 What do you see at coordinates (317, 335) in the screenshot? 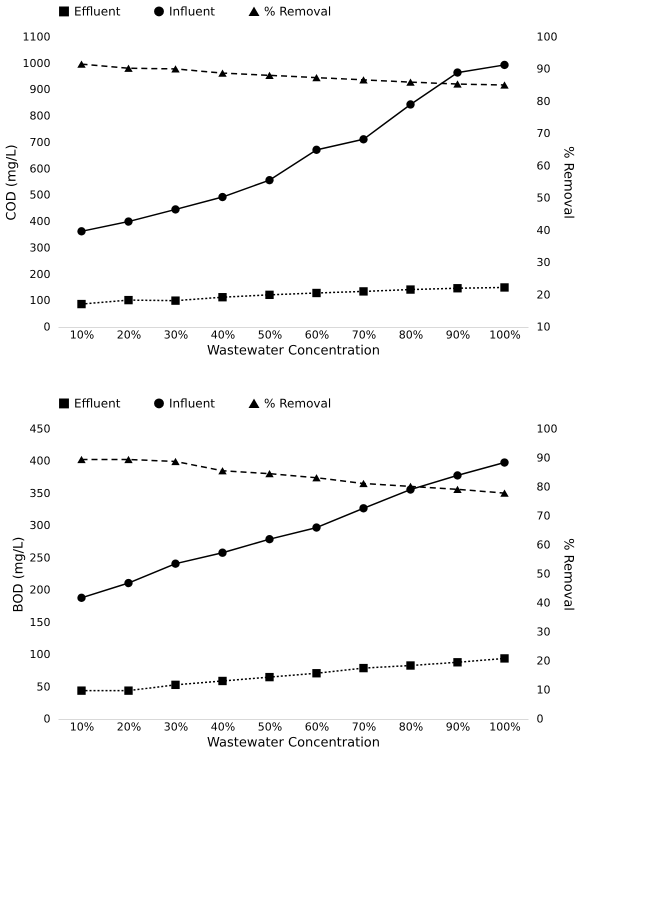
I see `x-tick-label: 60%` at bounding box center [317, 335].